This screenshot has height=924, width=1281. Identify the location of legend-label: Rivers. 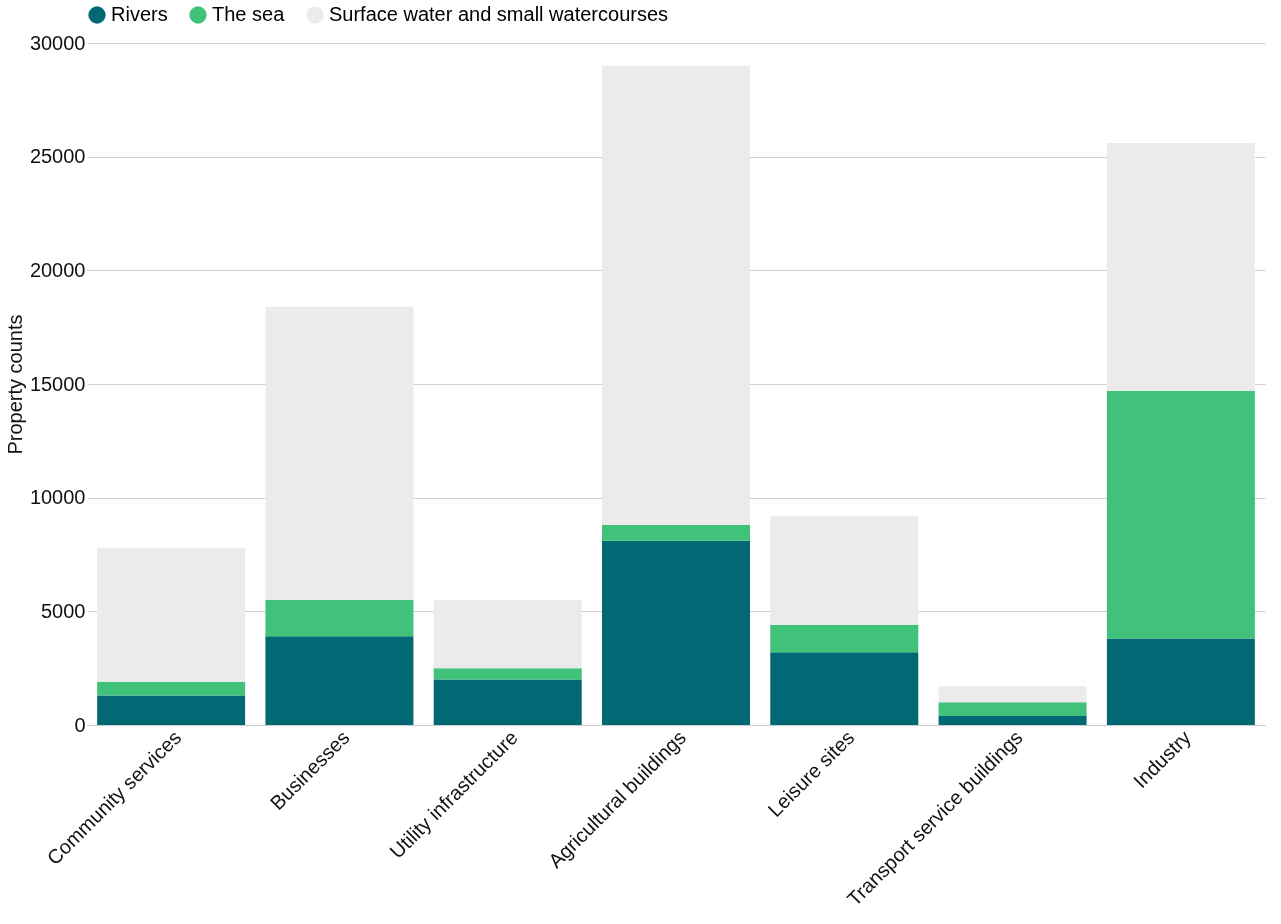
(139, 14).